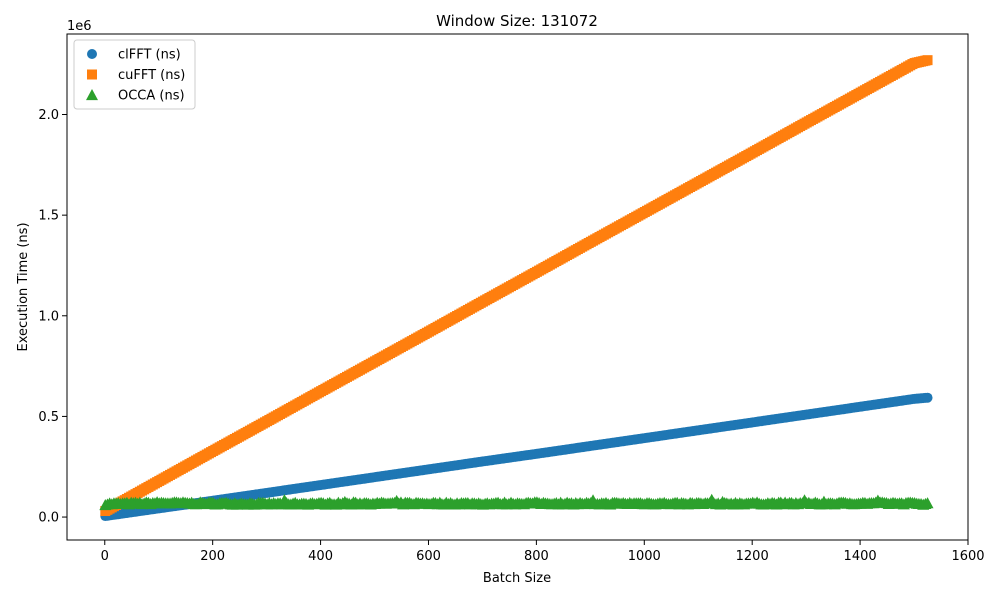 This screenshot has width=1000, height=600. What do you see at coordinates (860, 556) in the screenshot?
I see `x-tick-label: 1400` at bounding box center [860, 556].